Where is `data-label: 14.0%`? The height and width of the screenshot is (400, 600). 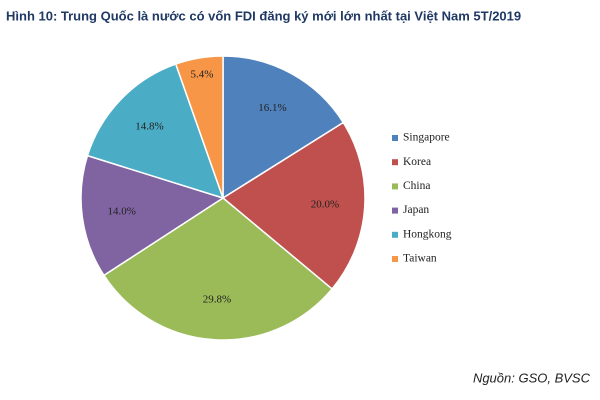
data-label: 14.0% is located at coordinates (122, 211).